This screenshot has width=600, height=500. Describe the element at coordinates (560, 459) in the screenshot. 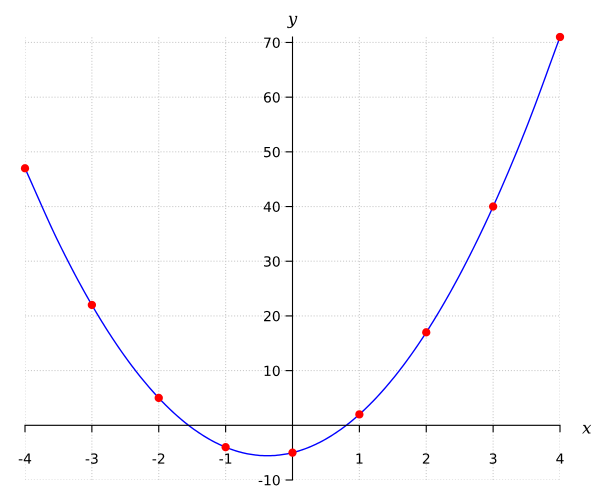

I see `x-tick-label: 4` at that location.